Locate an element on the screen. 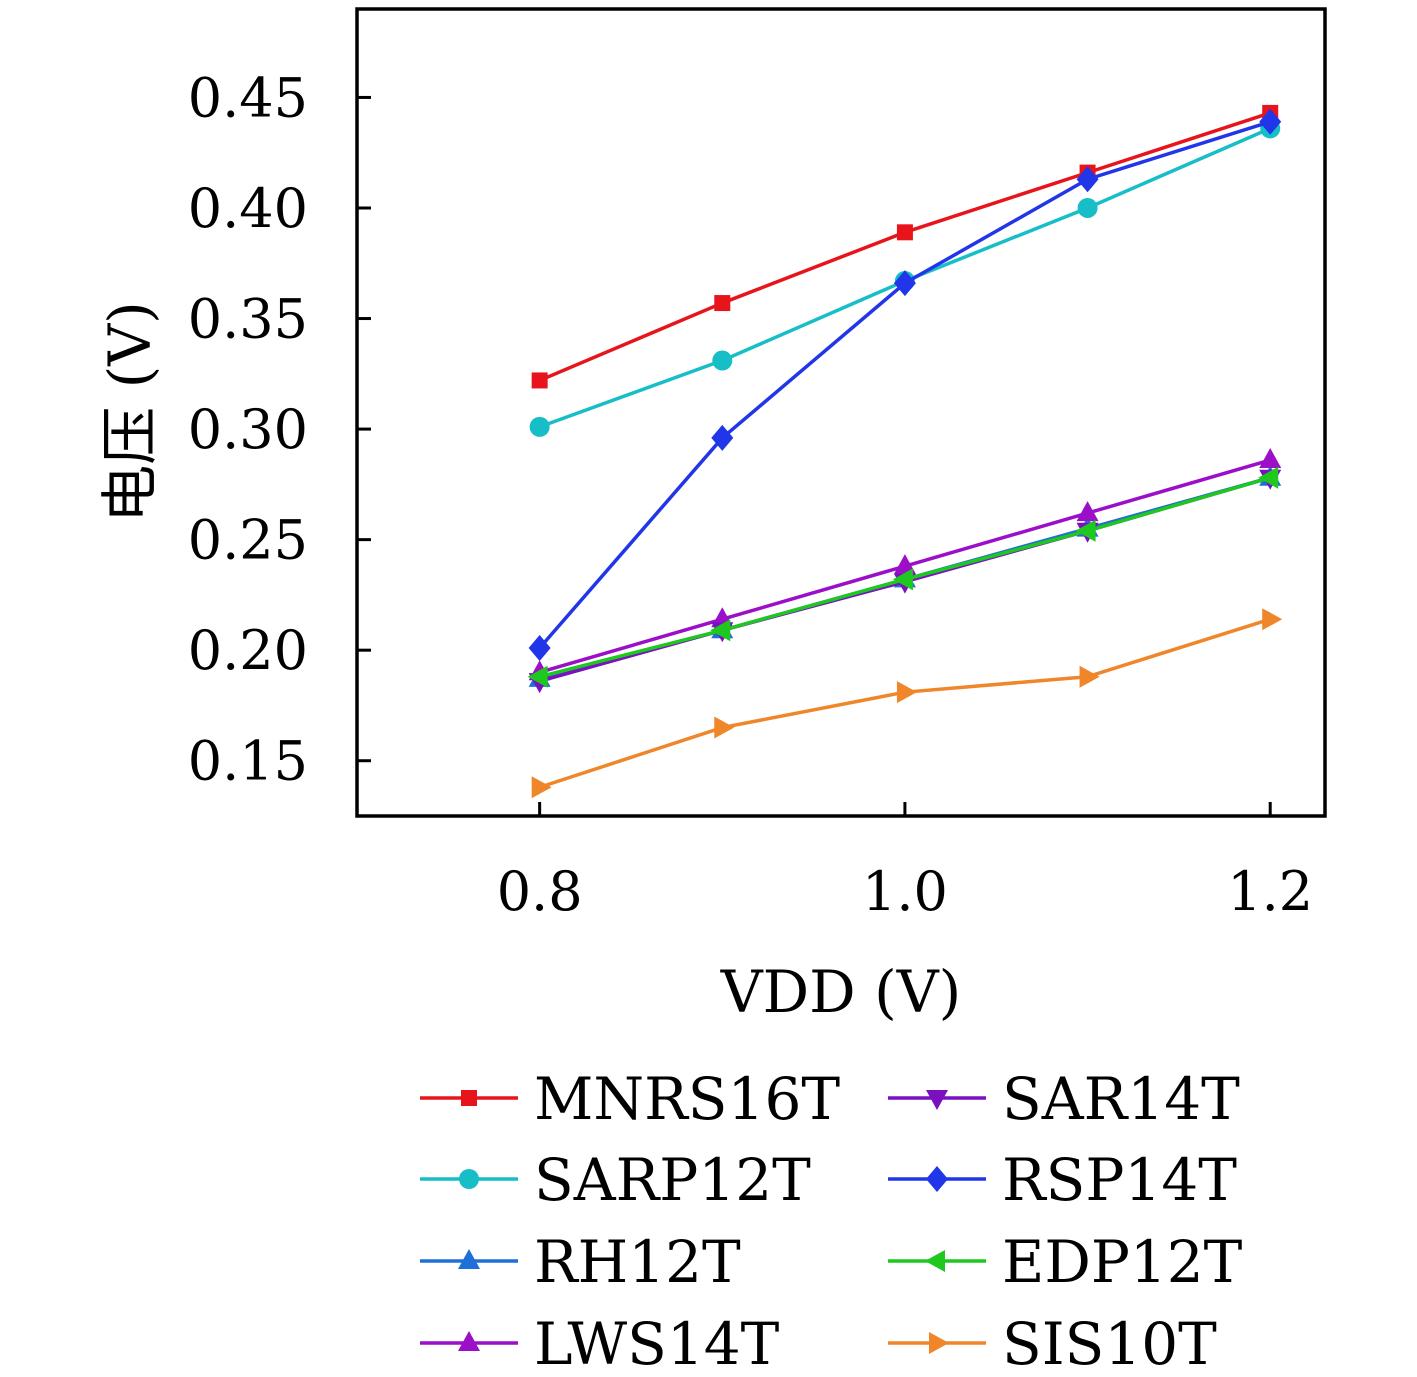 Image resolution: width=1417 pixels, height=1377 pixels. series-line-mnrs16t is located at coordinates (904, 247).